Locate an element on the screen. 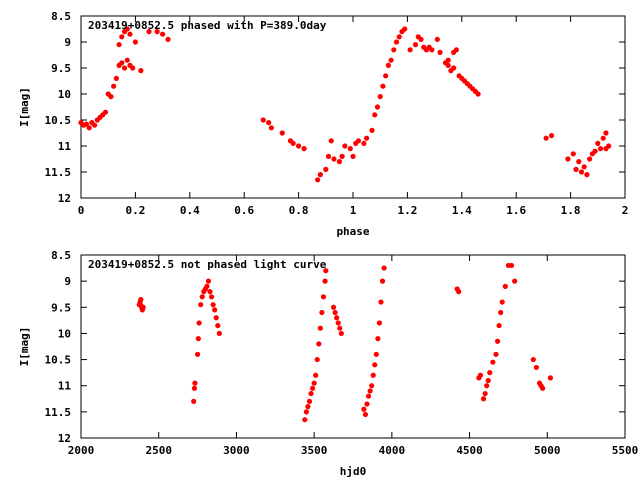 This screenshot has width=640, height=480. phased-x-tick-label: 1.4 is located at coordinates (462, 210).